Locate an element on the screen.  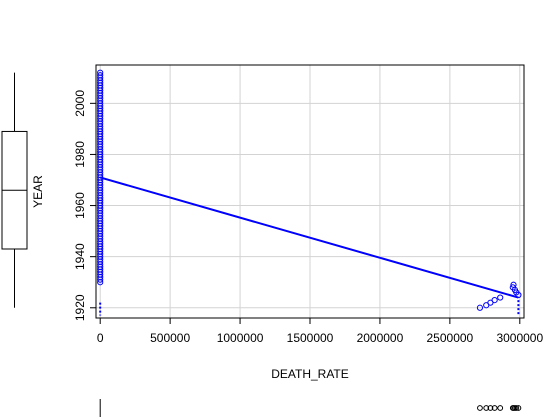
x-tick-label: 3000000 is located at coordinates (519, 338).